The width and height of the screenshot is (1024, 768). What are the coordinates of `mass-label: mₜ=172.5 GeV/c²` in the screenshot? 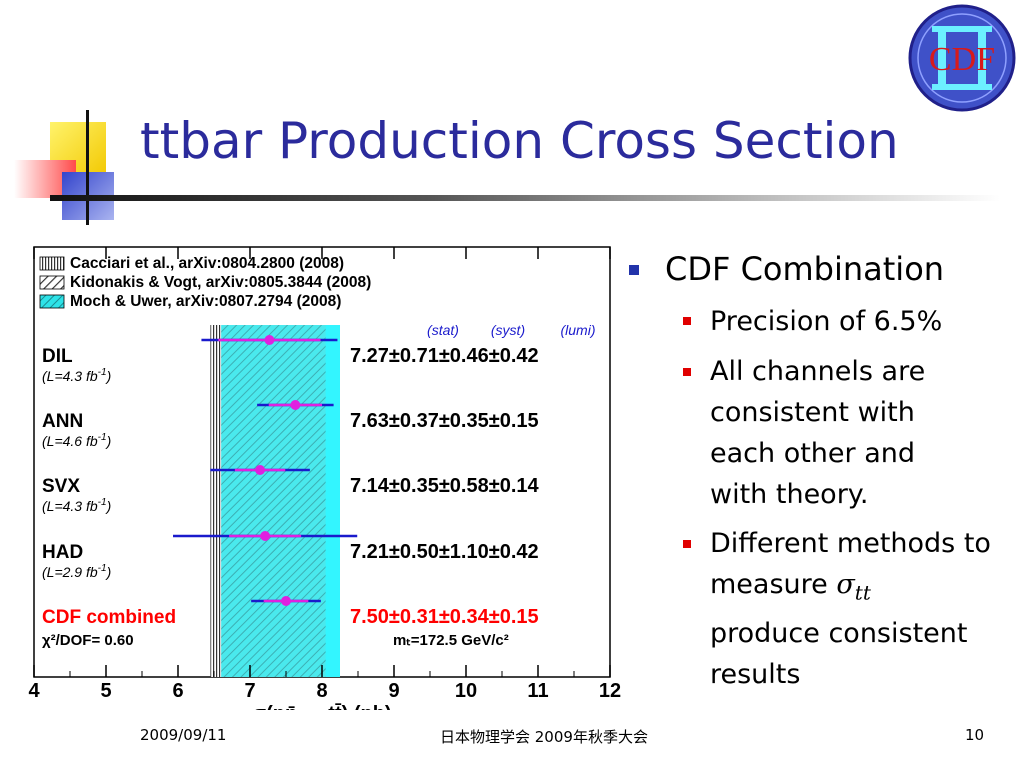 It's located at (451, 640).